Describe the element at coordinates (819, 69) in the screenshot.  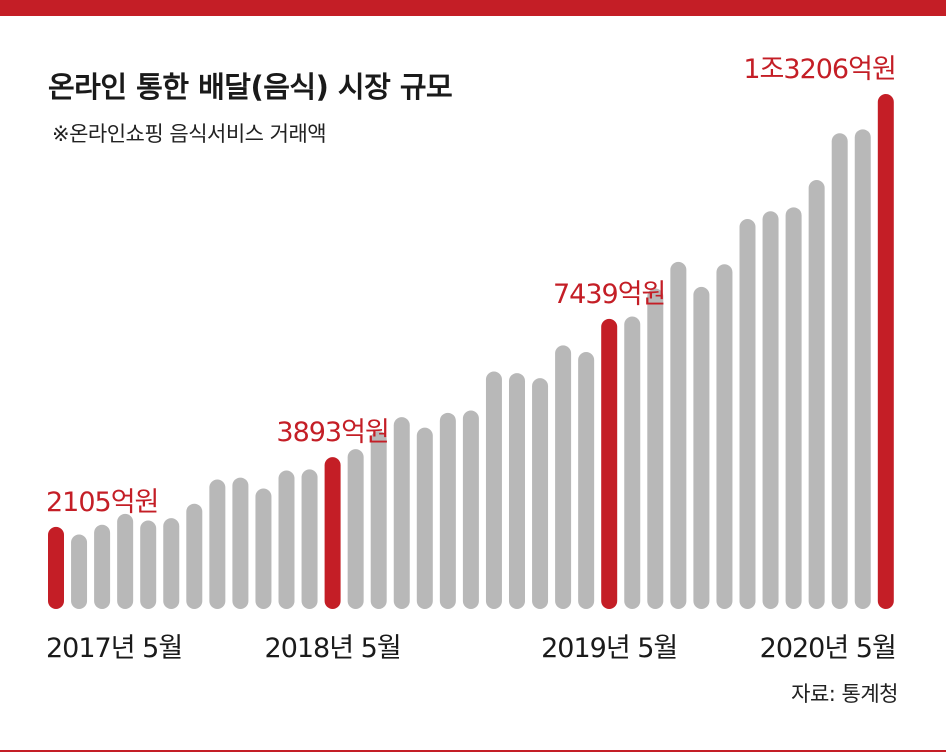
I see `data-label: 1조3206억원` at that location.